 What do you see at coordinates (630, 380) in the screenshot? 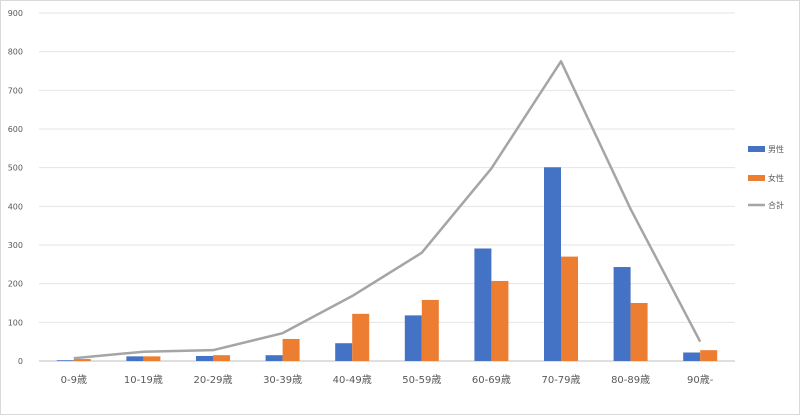
I see `x-tick-label: 80-89歳` at bounding box center [630, 380].